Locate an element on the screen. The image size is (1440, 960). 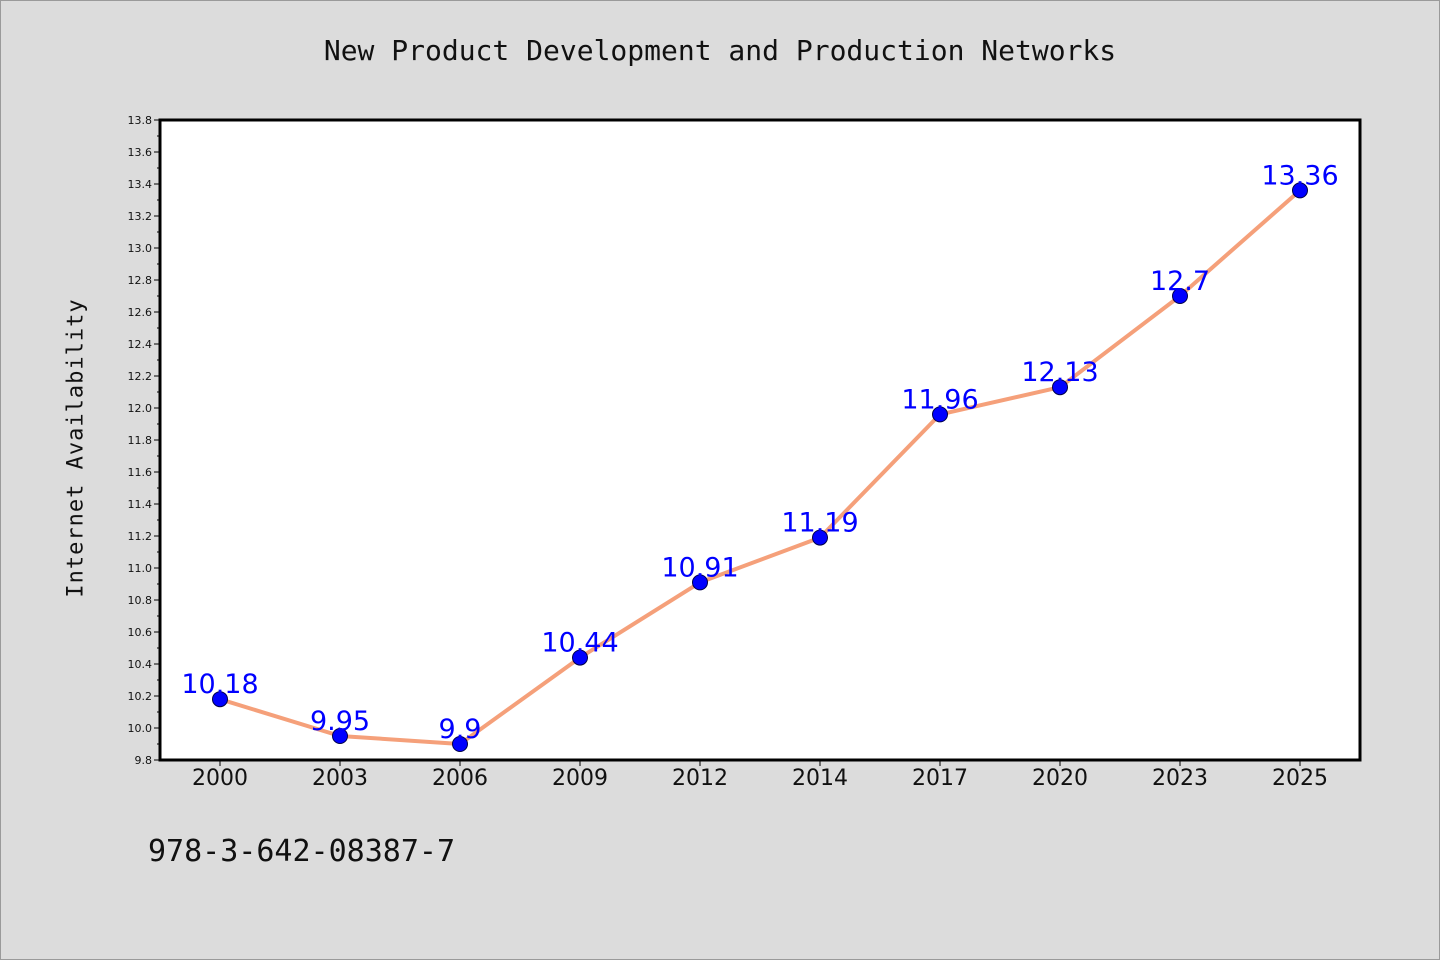
data-label: 9.95 is located at coordinates (340, 721).